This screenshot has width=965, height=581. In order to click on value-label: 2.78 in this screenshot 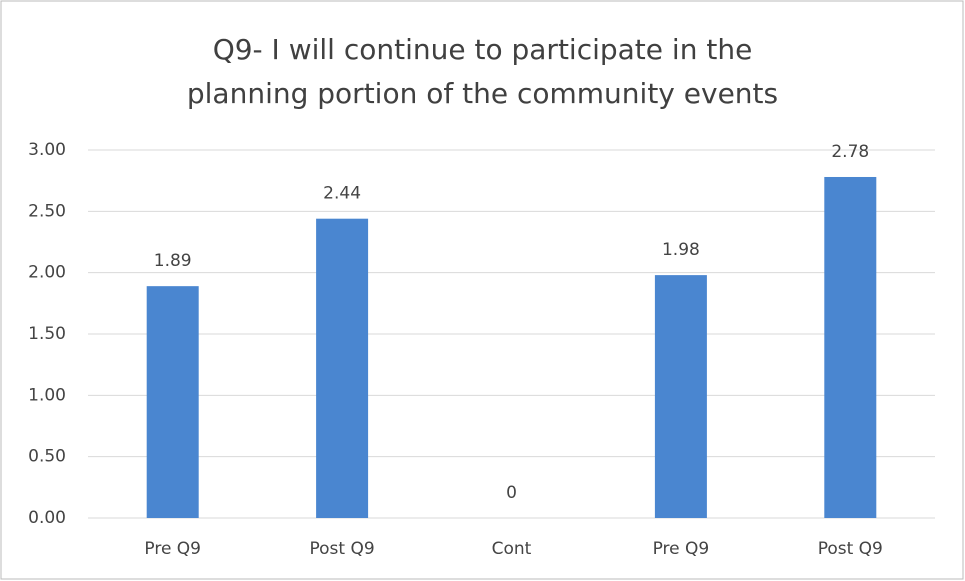, I will do `click(850, 152)`.